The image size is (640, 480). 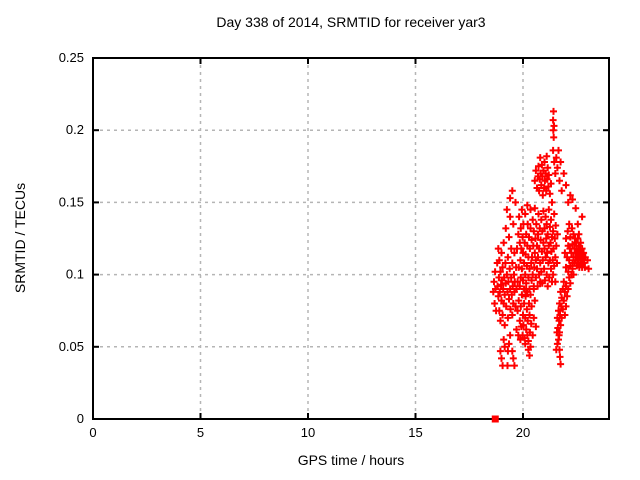 What do you see at coordinates (523, 432) in the screenshot?
I see `x-tick-label: 20` at bounding box center [523, 432].